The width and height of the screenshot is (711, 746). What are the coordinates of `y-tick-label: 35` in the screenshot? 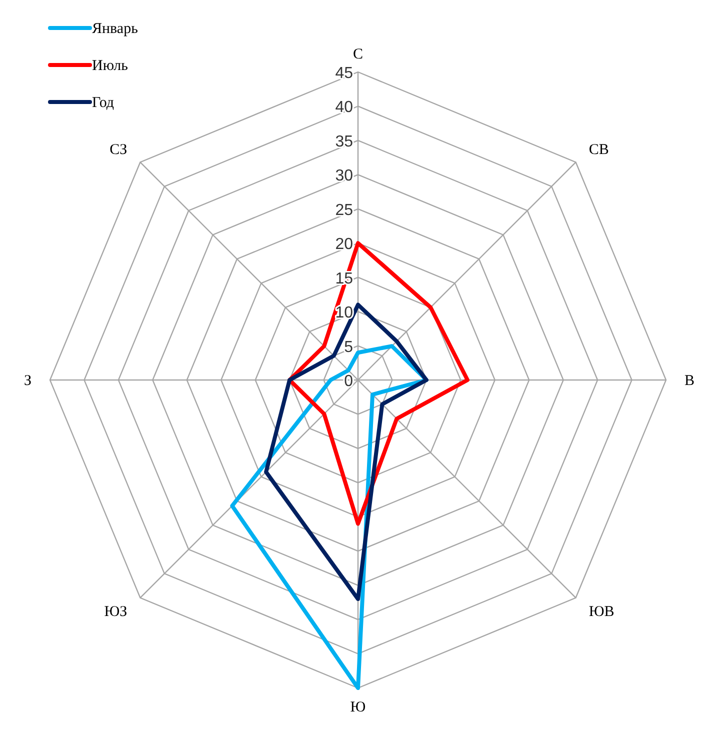 It's located at (344, 141).